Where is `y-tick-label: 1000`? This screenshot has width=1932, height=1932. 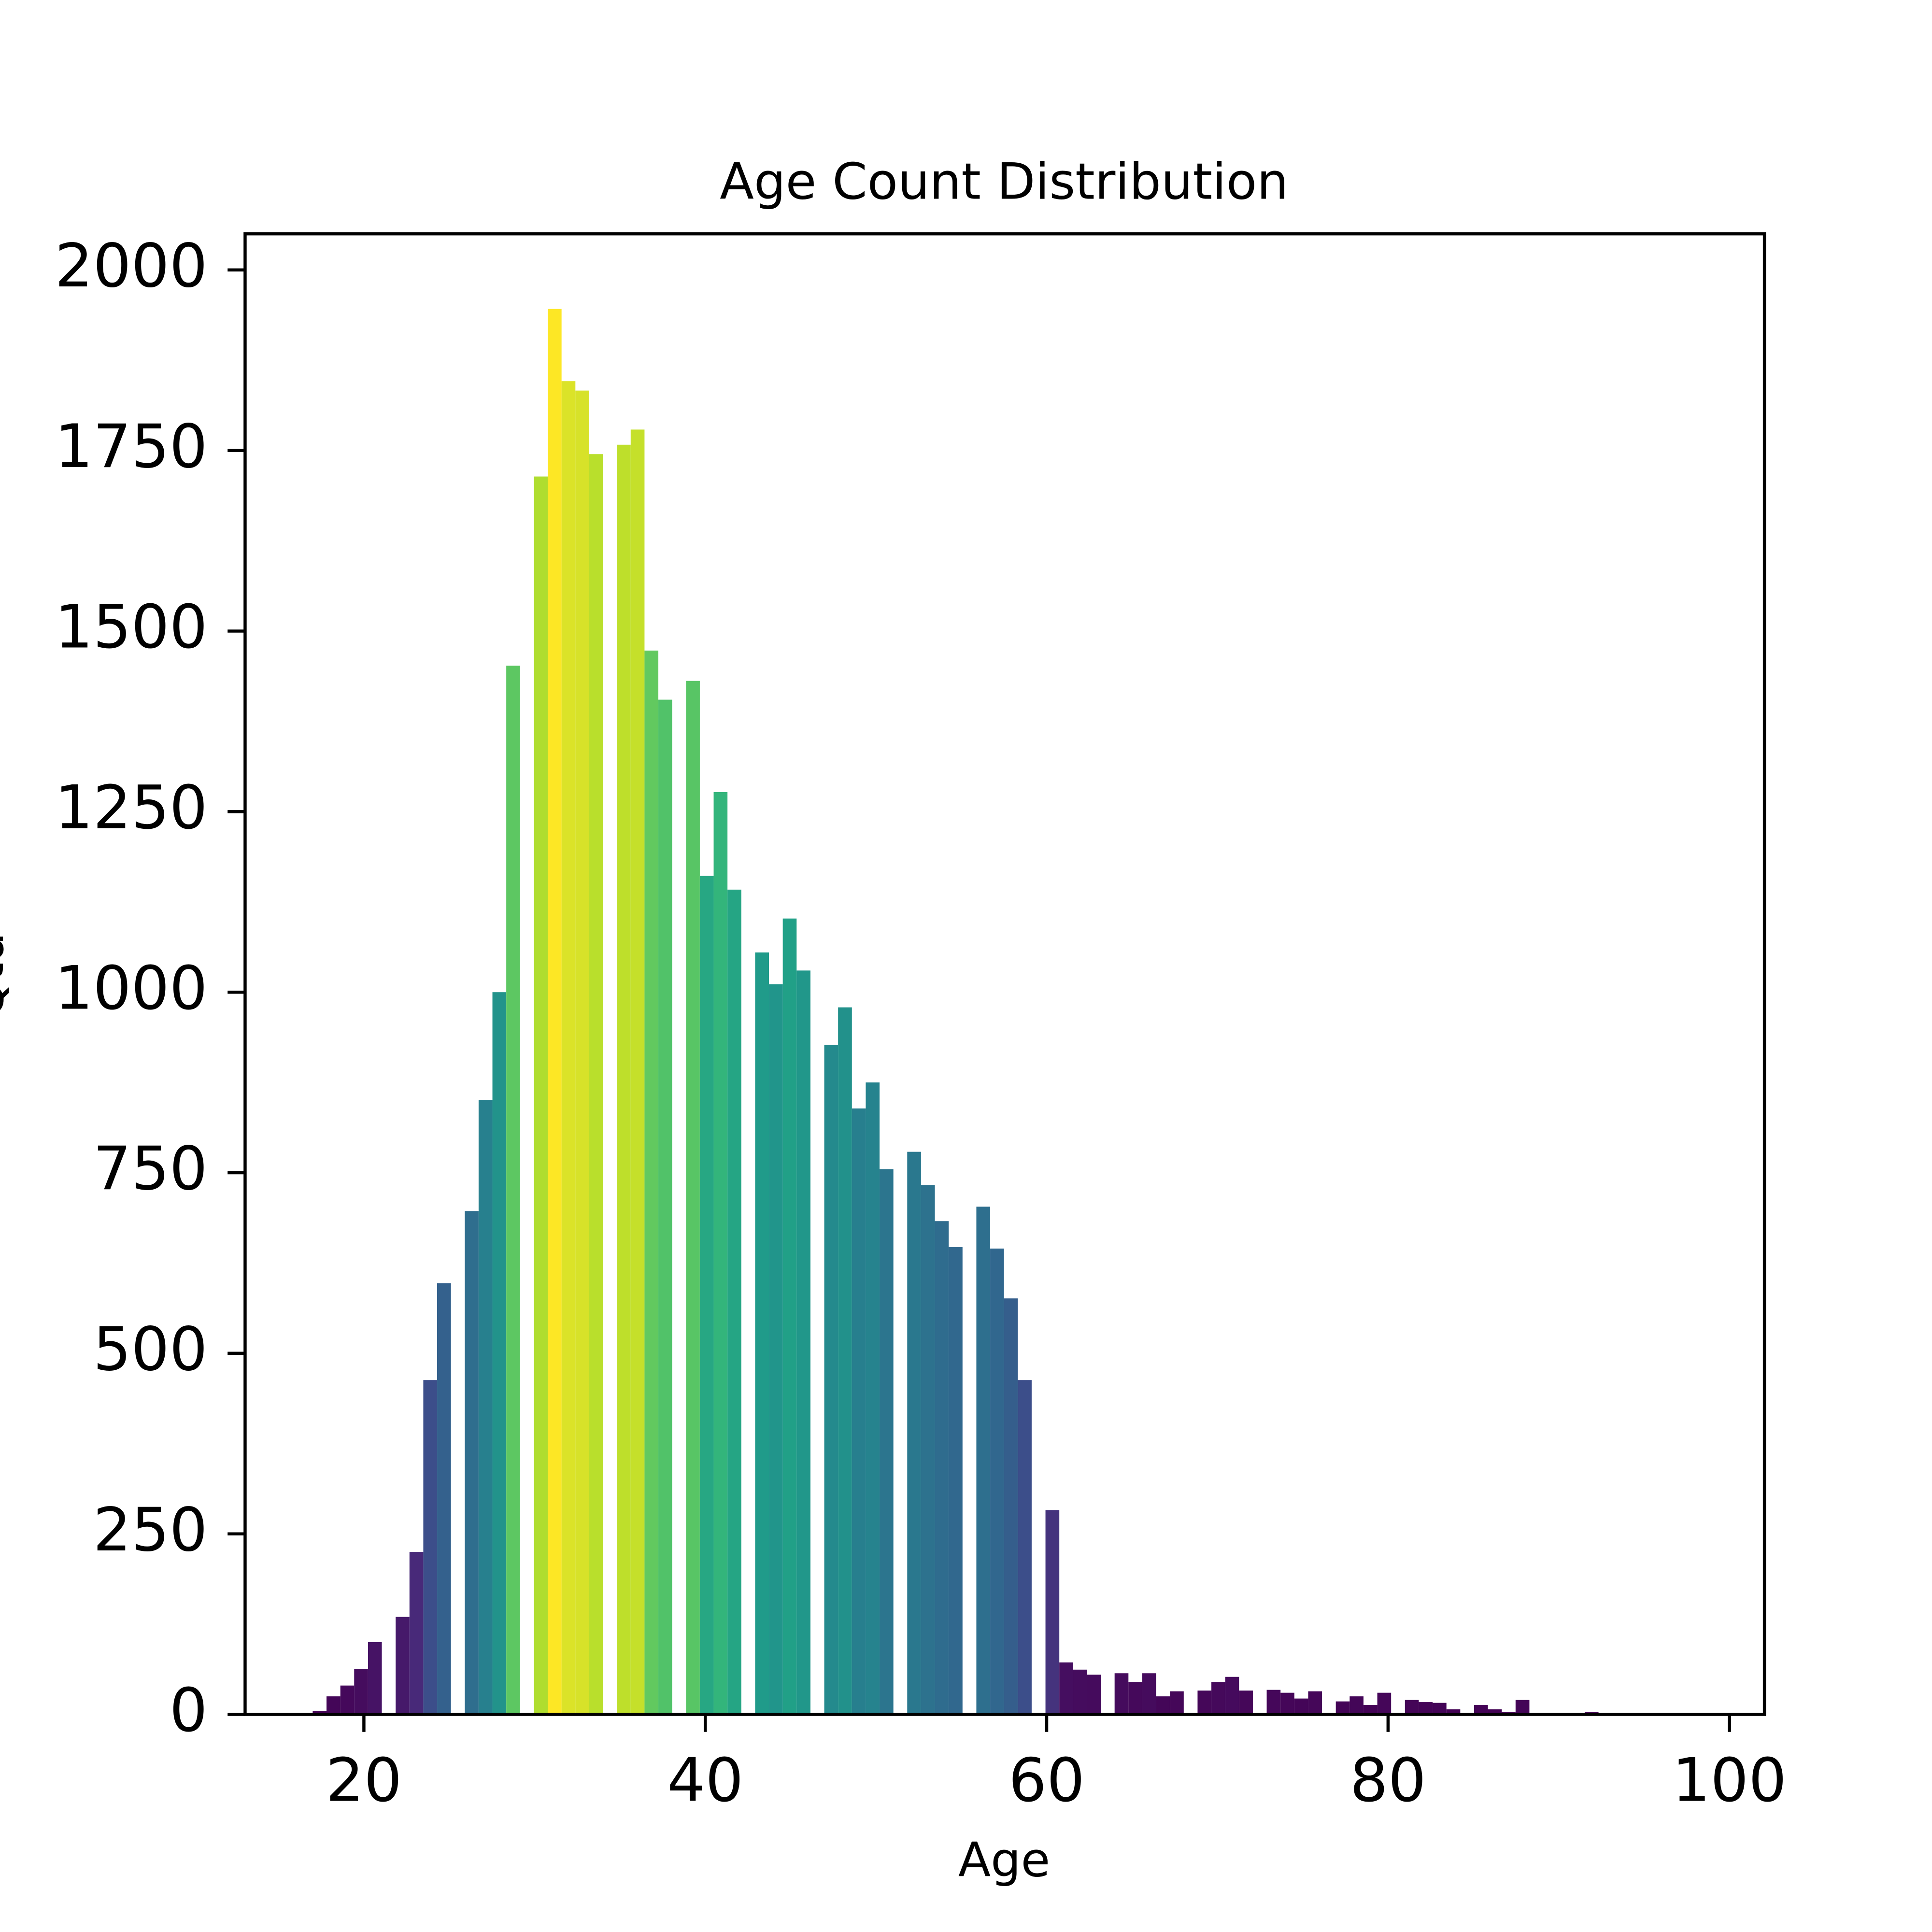
y-tick-label: 1000 is located at coordinates (131, 988).